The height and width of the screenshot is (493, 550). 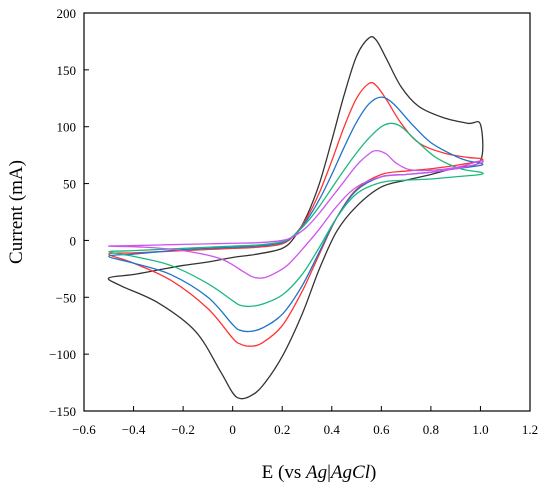 What do you see at coordinates (67, 70) in the screenshot?
I see `y-tick-label: 150` at bounding box center [67, 70].